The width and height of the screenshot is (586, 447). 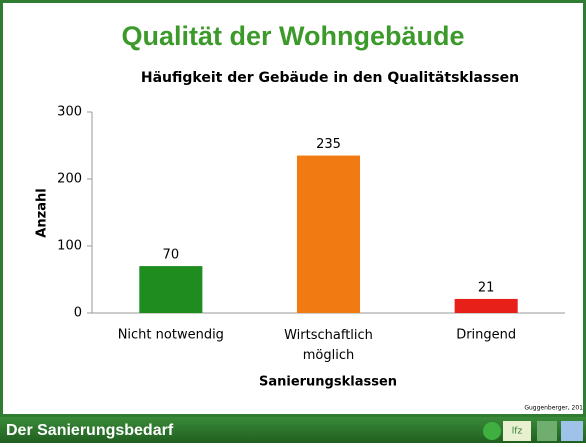 What do you see at coordinates (78, 313) in the screenshot?
I see `y-tick-label: 0` at bounding box center [78, 313].